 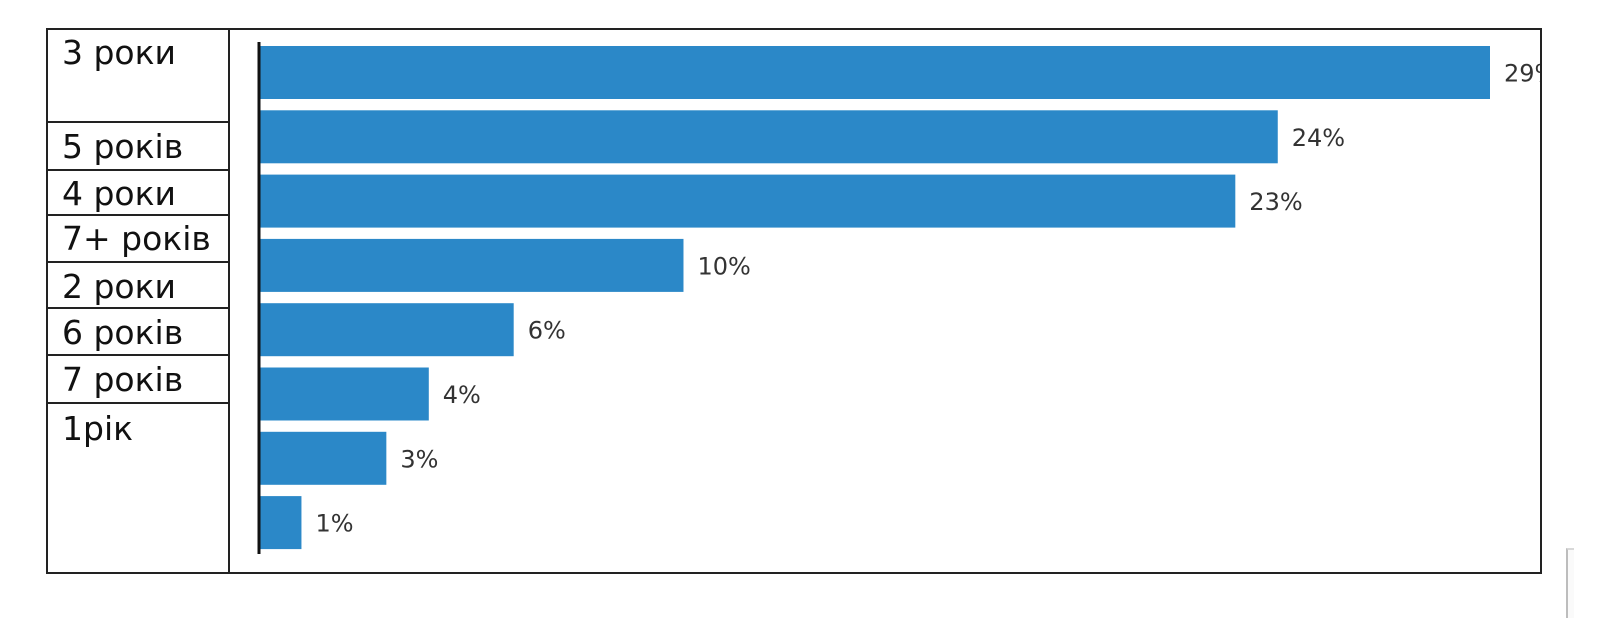 What do you see at coordinates (138, 147) in the screenshot?
I see `category-label-5-rokiv: 5 років` at bounding box center [138, 147].